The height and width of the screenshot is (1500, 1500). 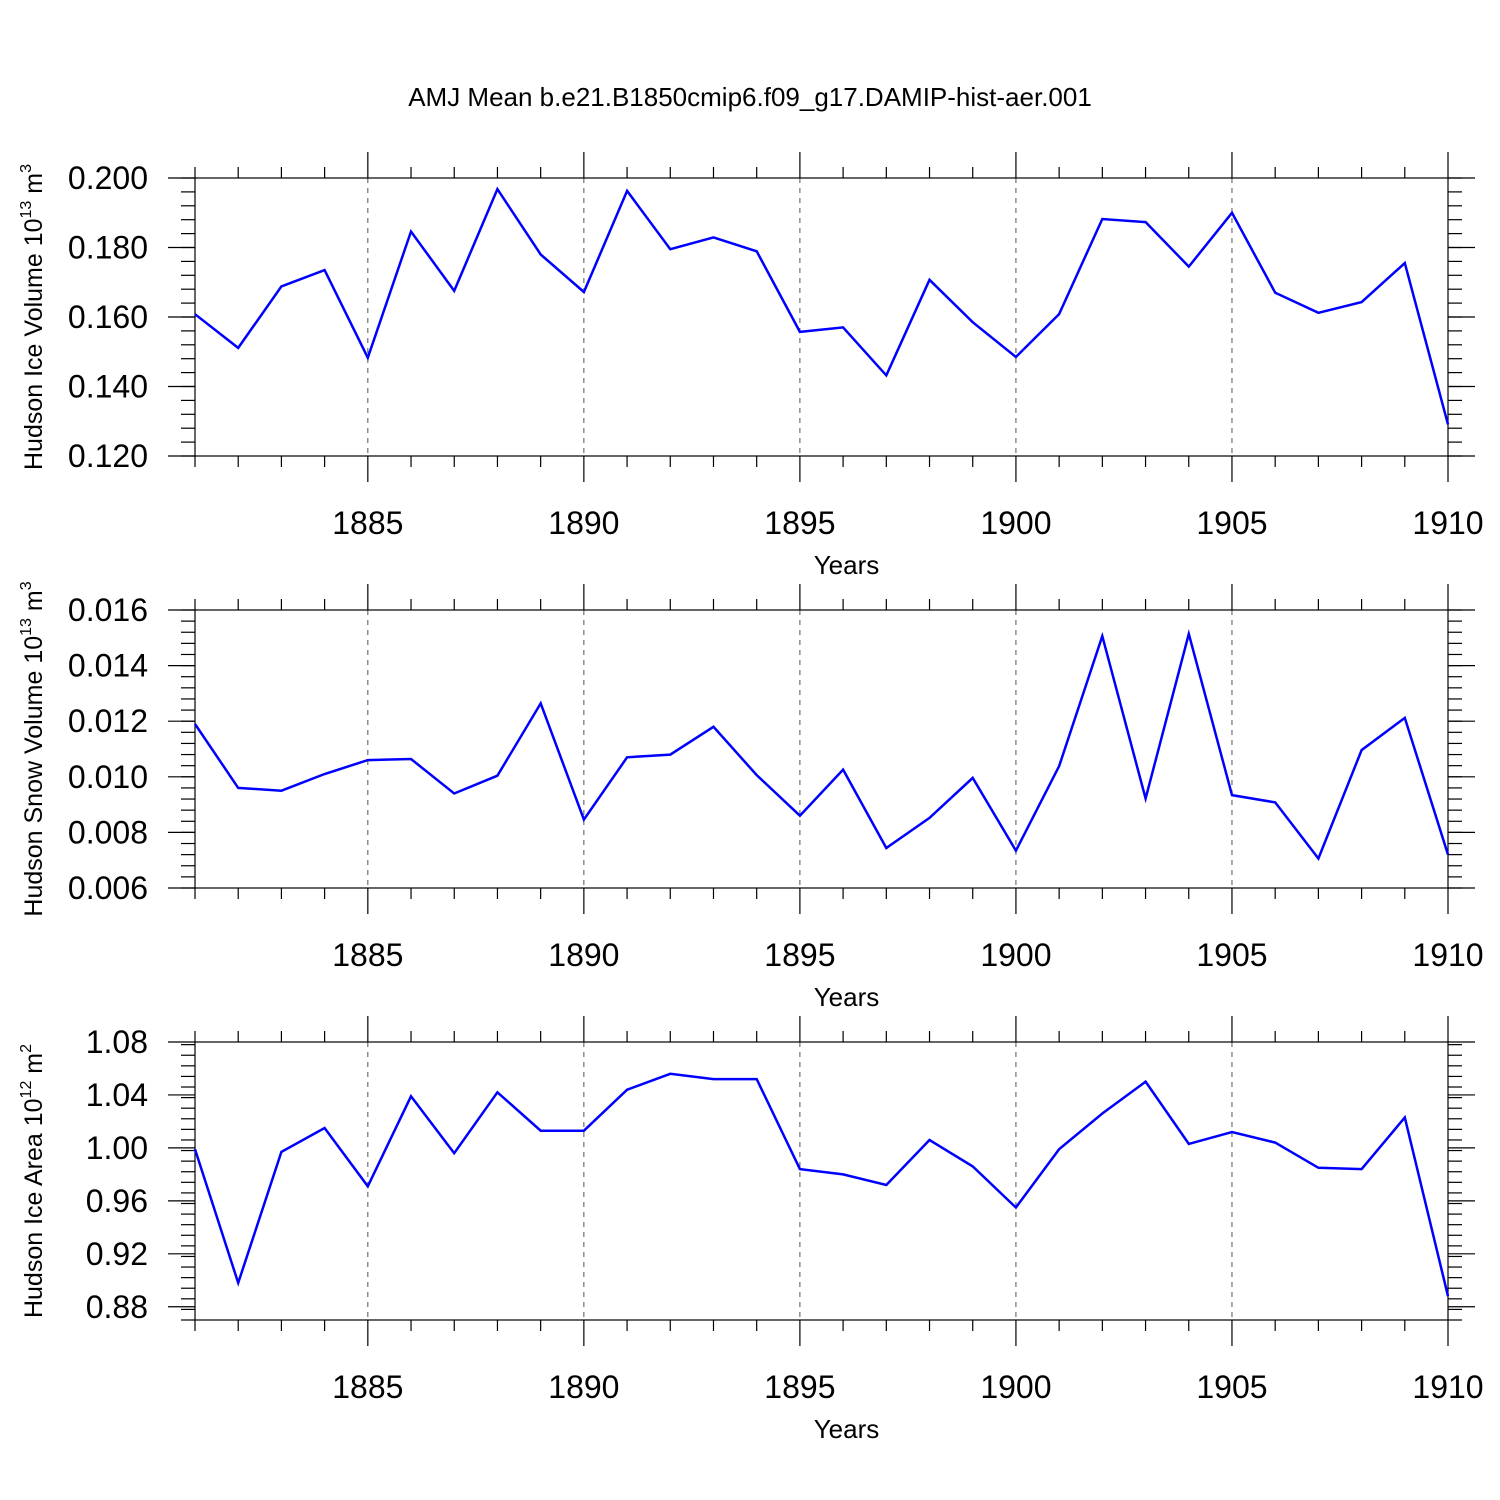 I want to click on y-tick-label: 0.012, so click(x=108, y=721).